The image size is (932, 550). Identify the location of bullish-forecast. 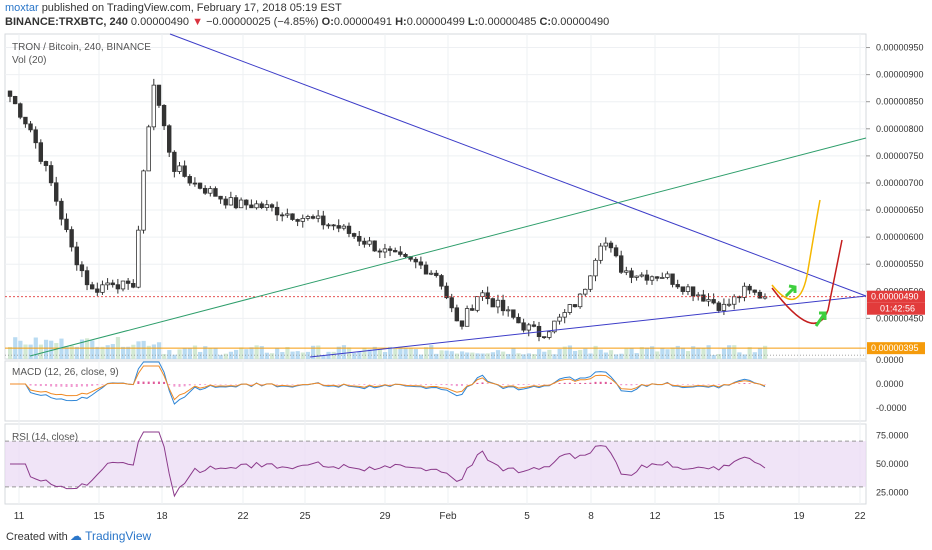
(796, 250).